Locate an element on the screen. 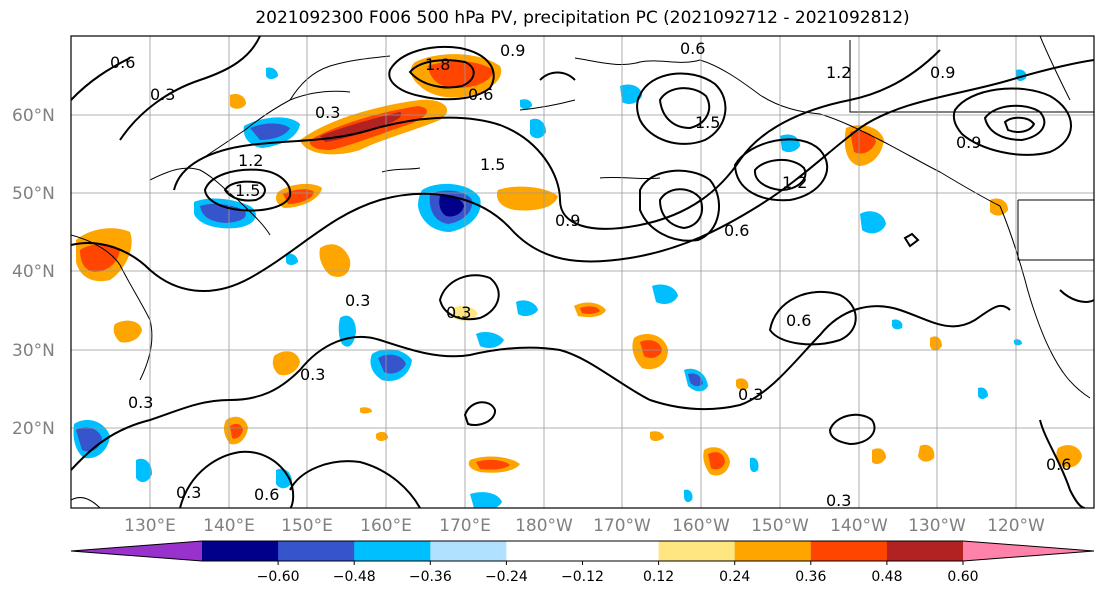 The height and width of the screenshot is (601, 1105). lon-label: 140°E is located at coordinates (229, 526).